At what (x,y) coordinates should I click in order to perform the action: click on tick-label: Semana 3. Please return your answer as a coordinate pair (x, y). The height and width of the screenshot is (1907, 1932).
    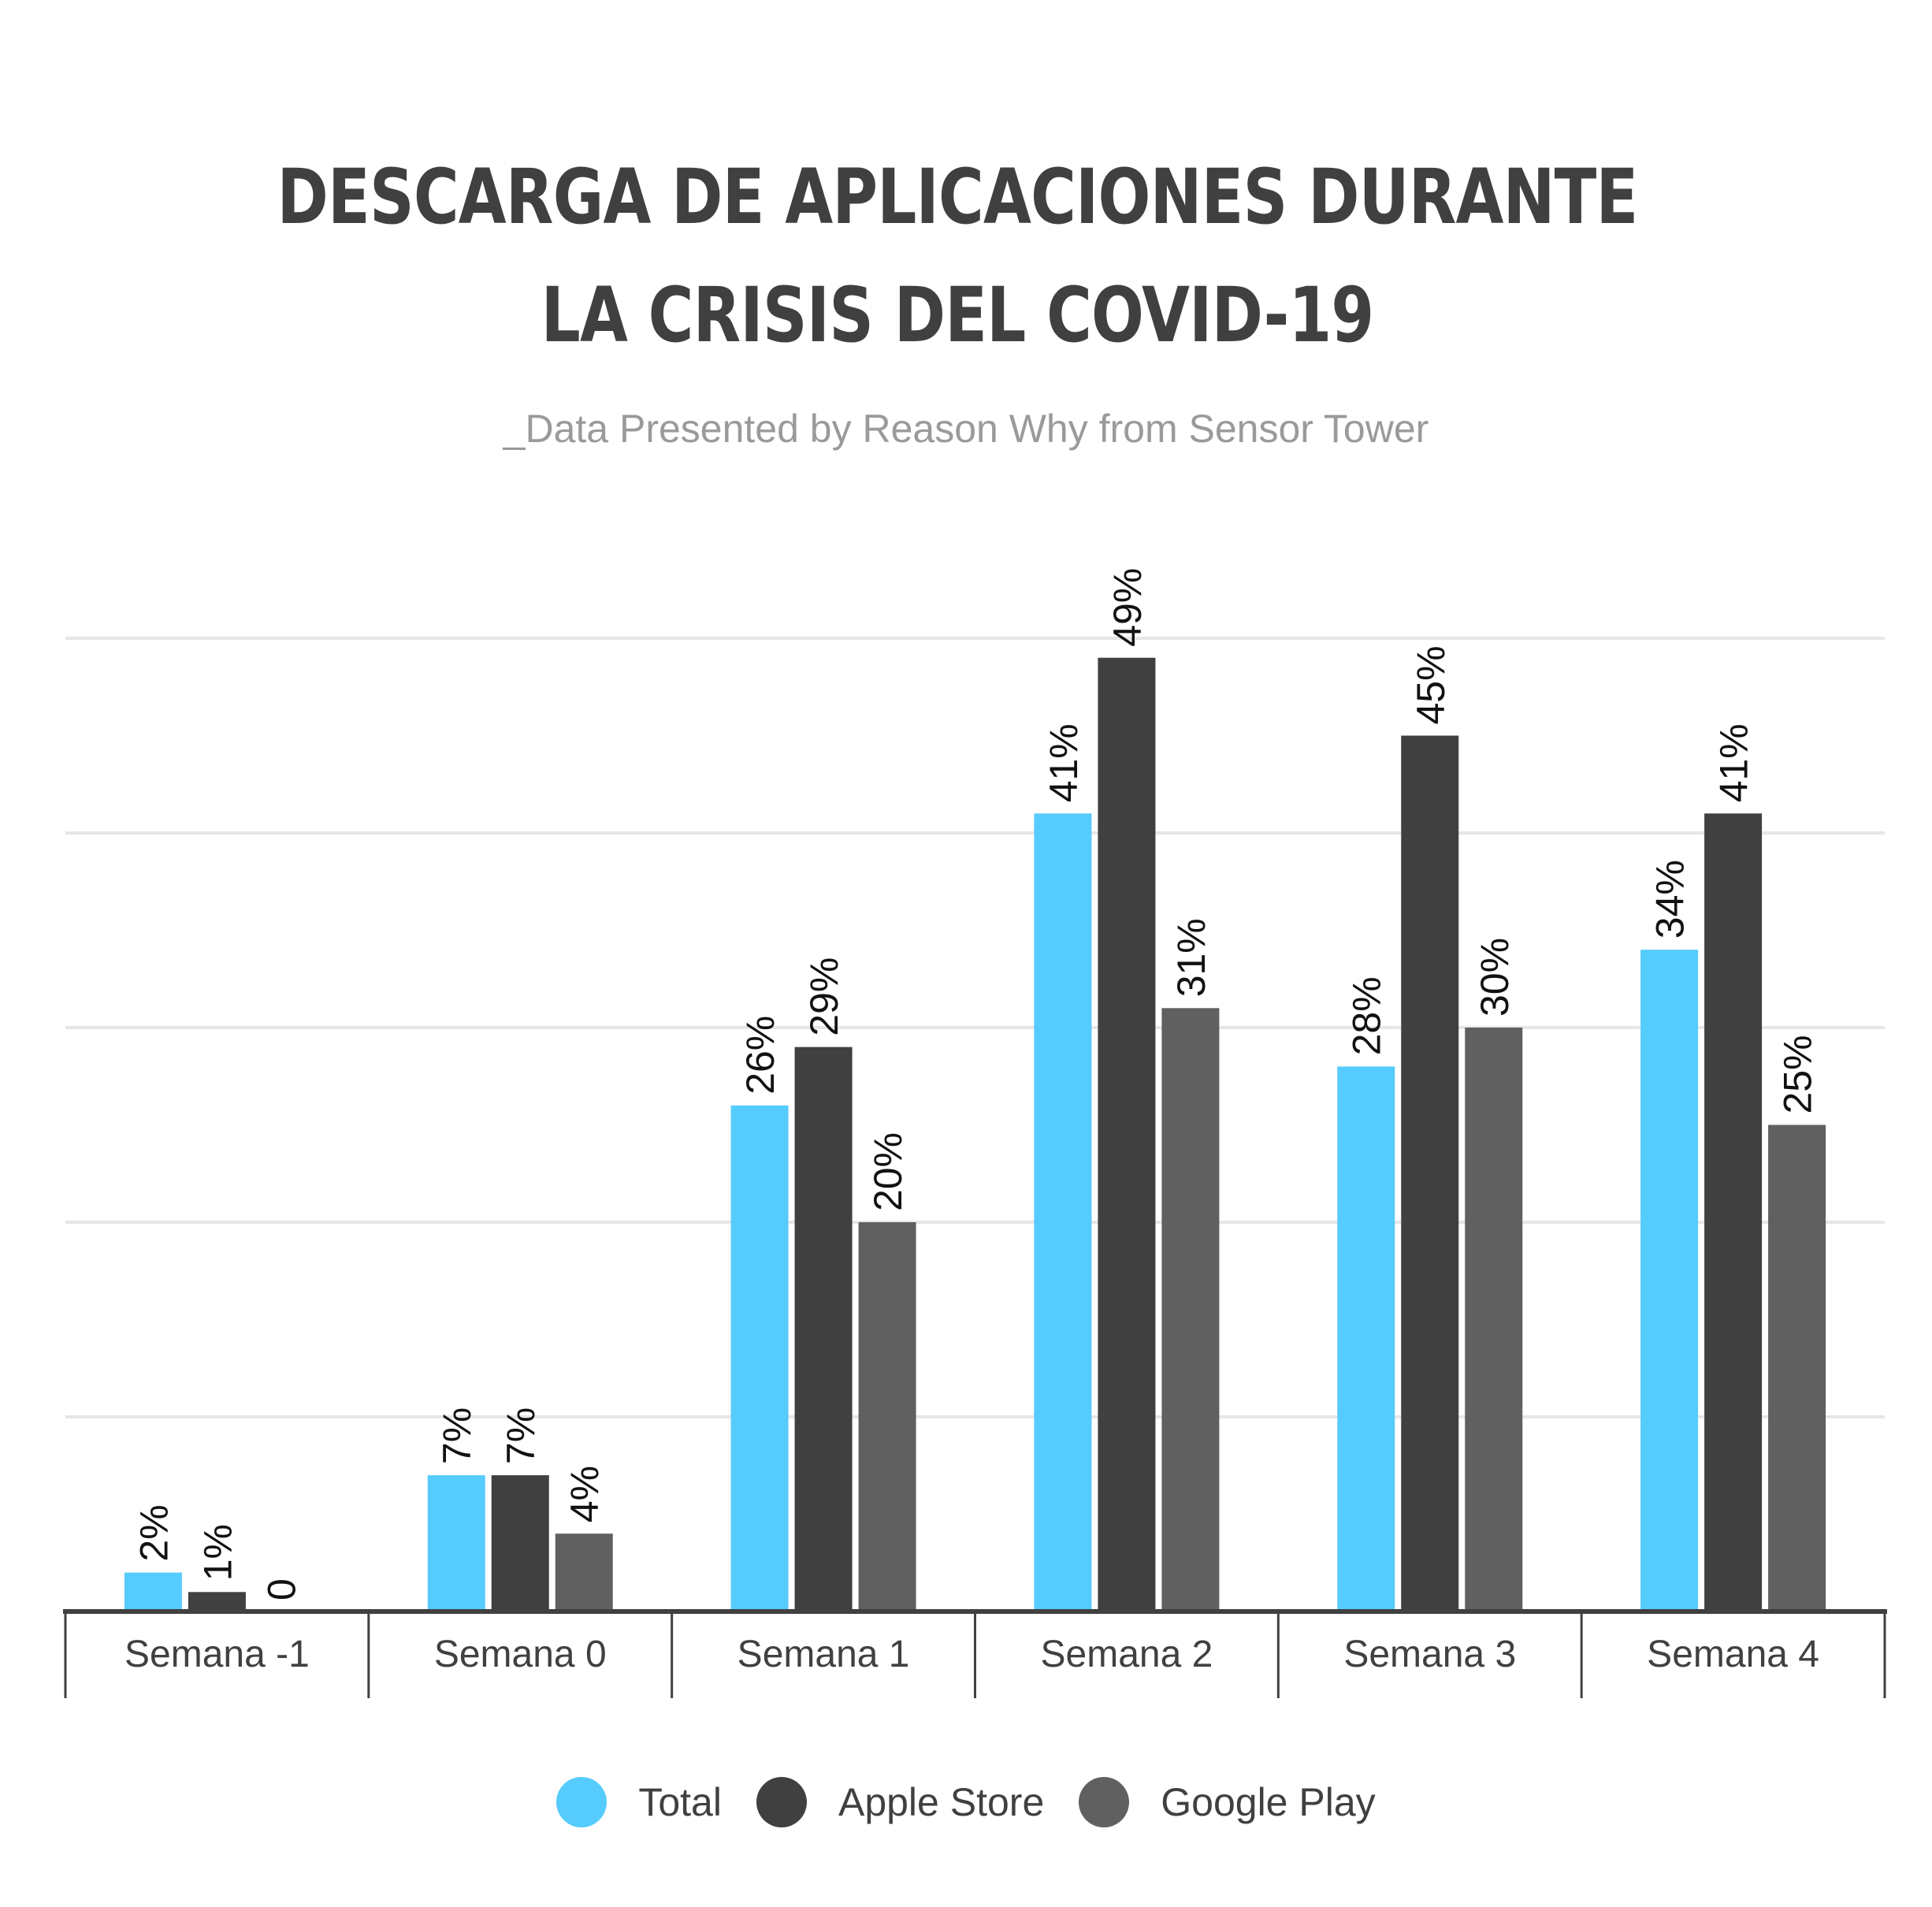
    Looking at the image, I should click on (1429, 1654).